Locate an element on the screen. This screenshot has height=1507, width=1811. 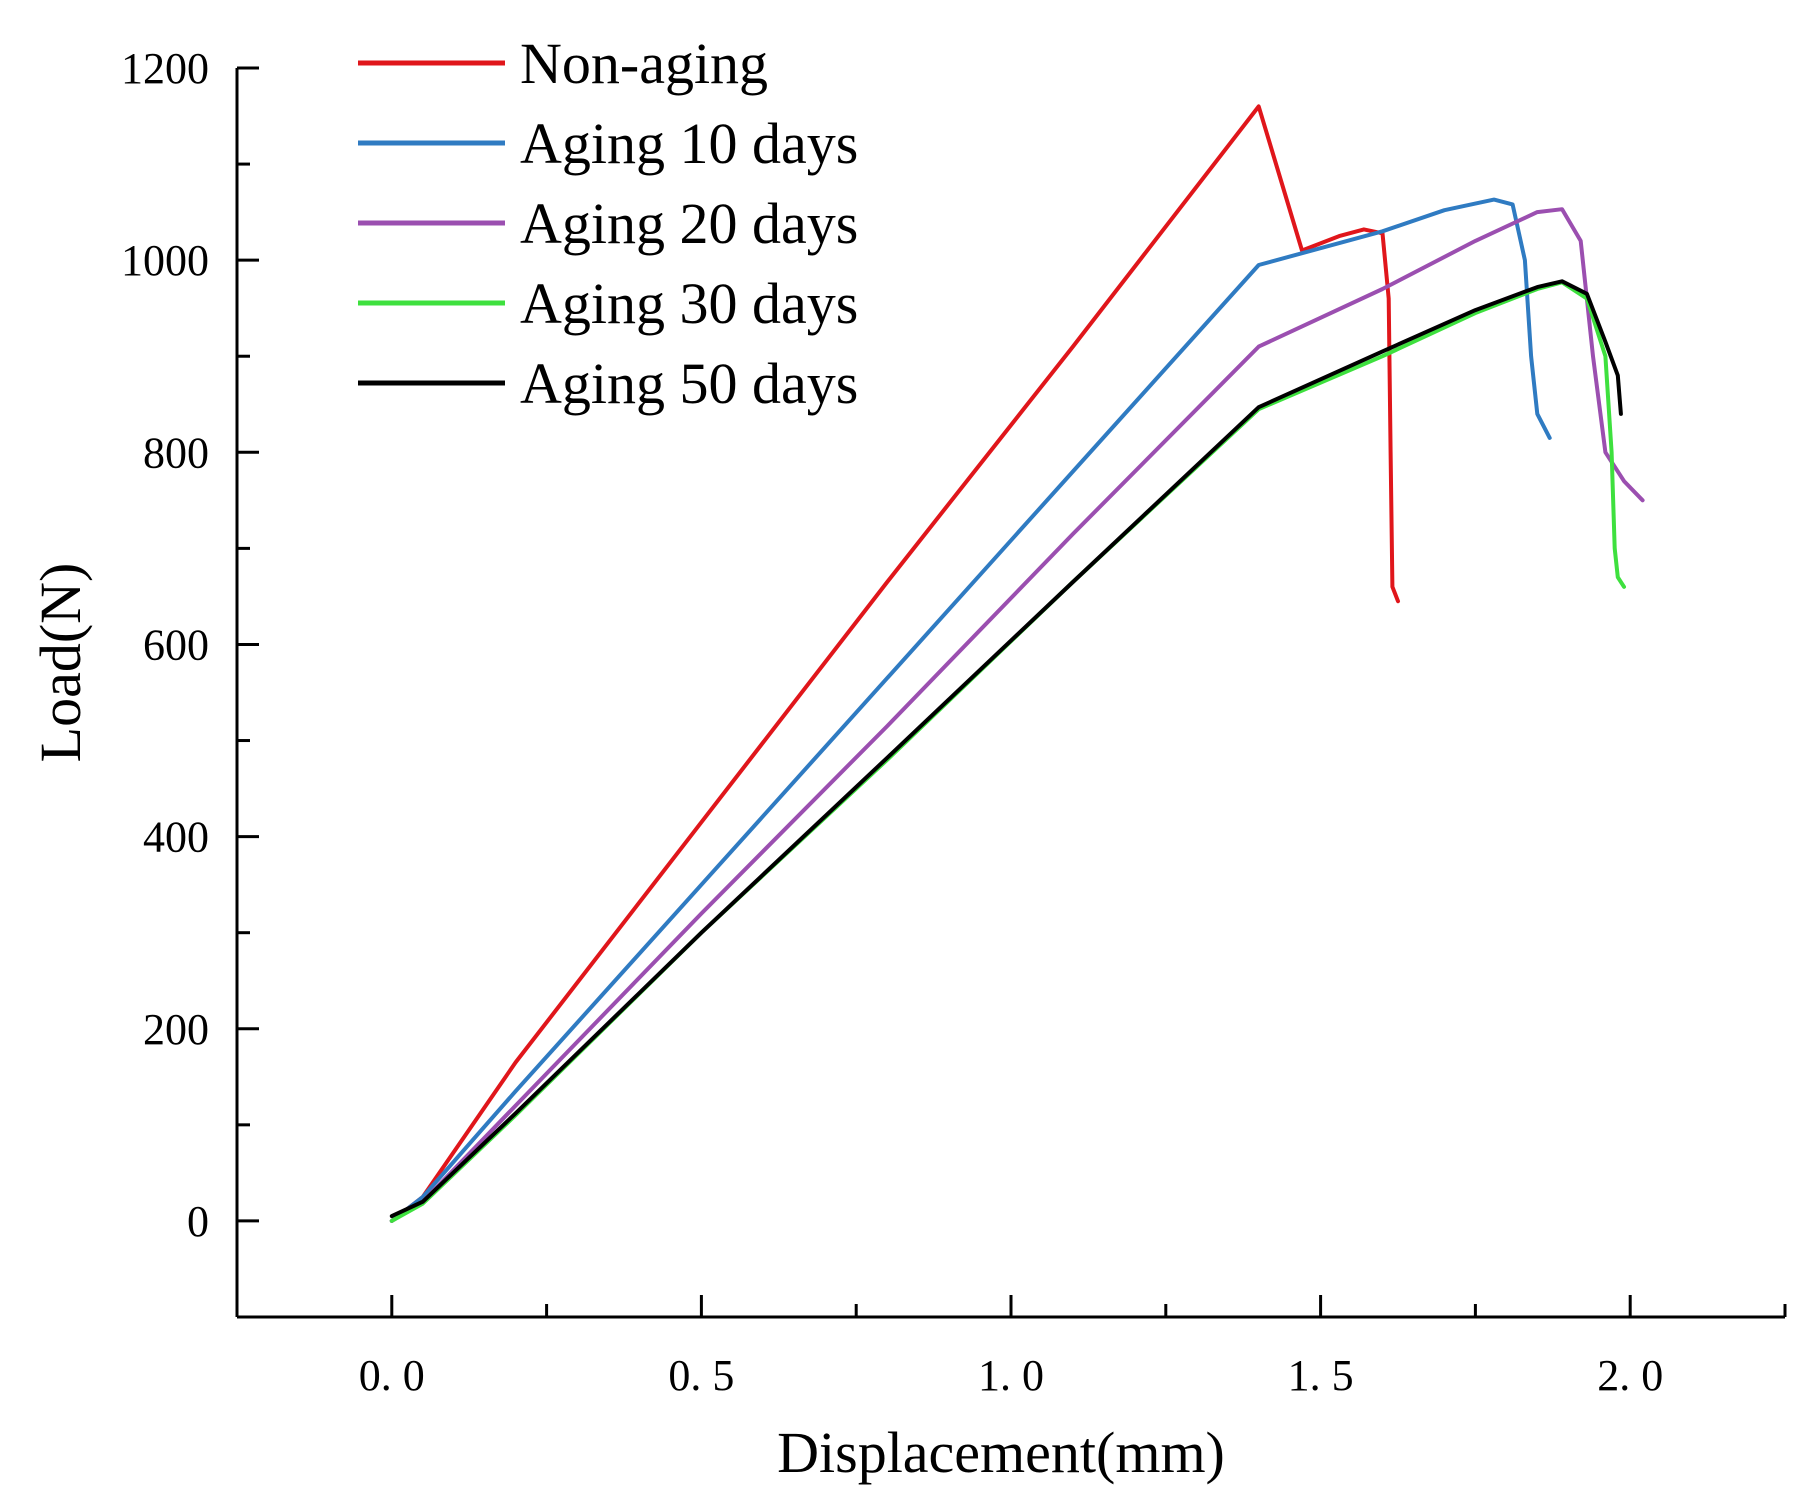
y-tick-label: 600 is located at coordinates (176, 644).